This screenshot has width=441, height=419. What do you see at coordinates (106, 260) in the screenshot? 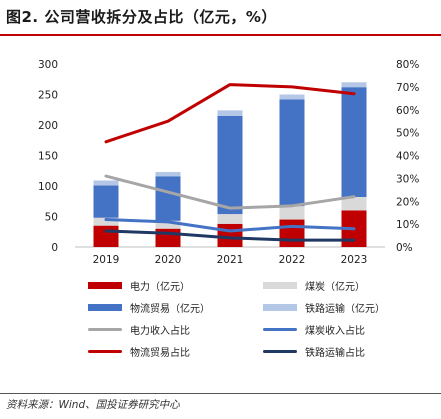
I see `x-tick-label: 2019` at bounding box center [106, 260].